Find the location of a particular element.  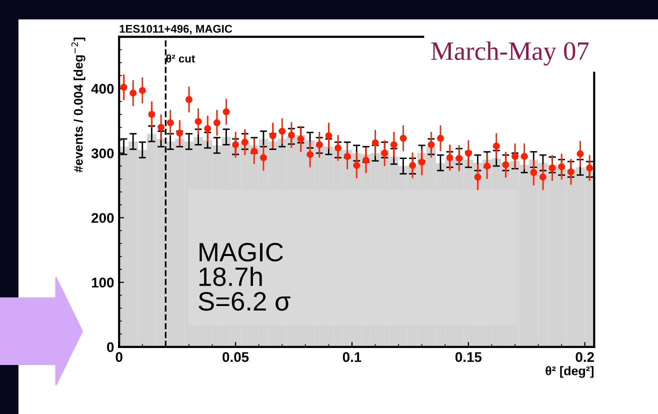

x-tick-label: 0.1 is located at coordinates (352, 357).